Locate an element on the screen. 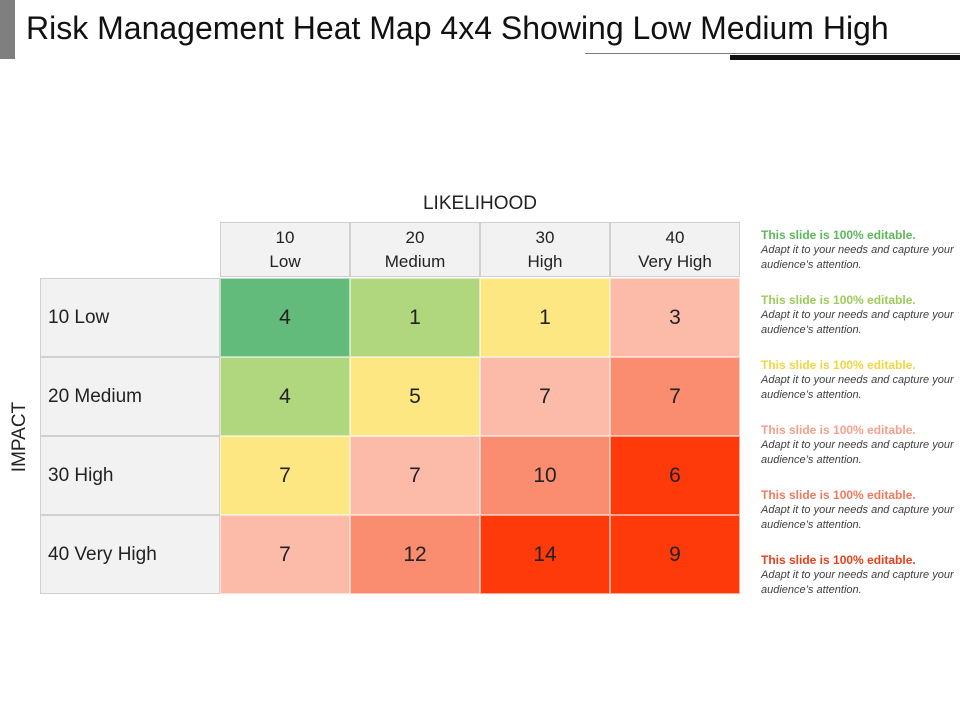 The height and width of the screenshot is (720, 960). y-axis-label: IMPACT is located at coordinates (19, 437).